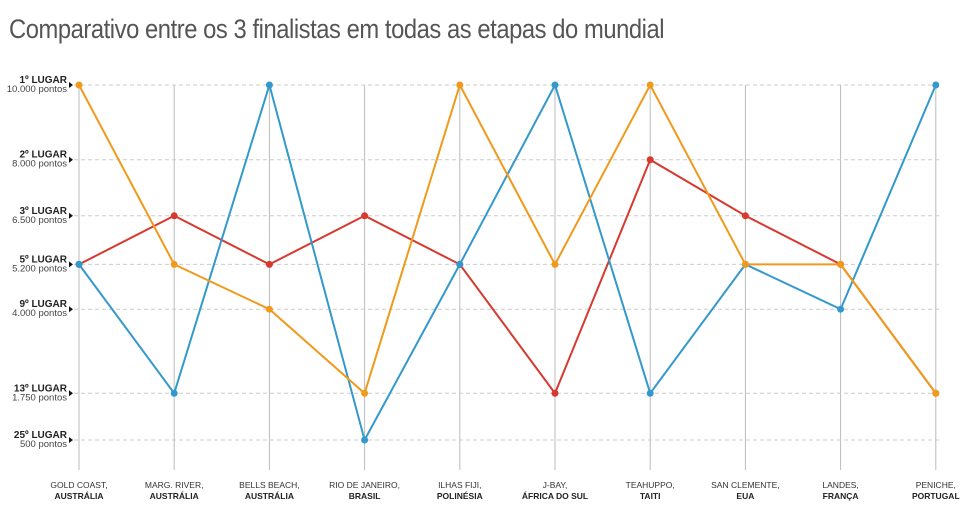  What do you see at coordinates (555, 485) in the screenshot?
I see `x-tick-label-place: J-BAY,` at bounding box center [555, 485].